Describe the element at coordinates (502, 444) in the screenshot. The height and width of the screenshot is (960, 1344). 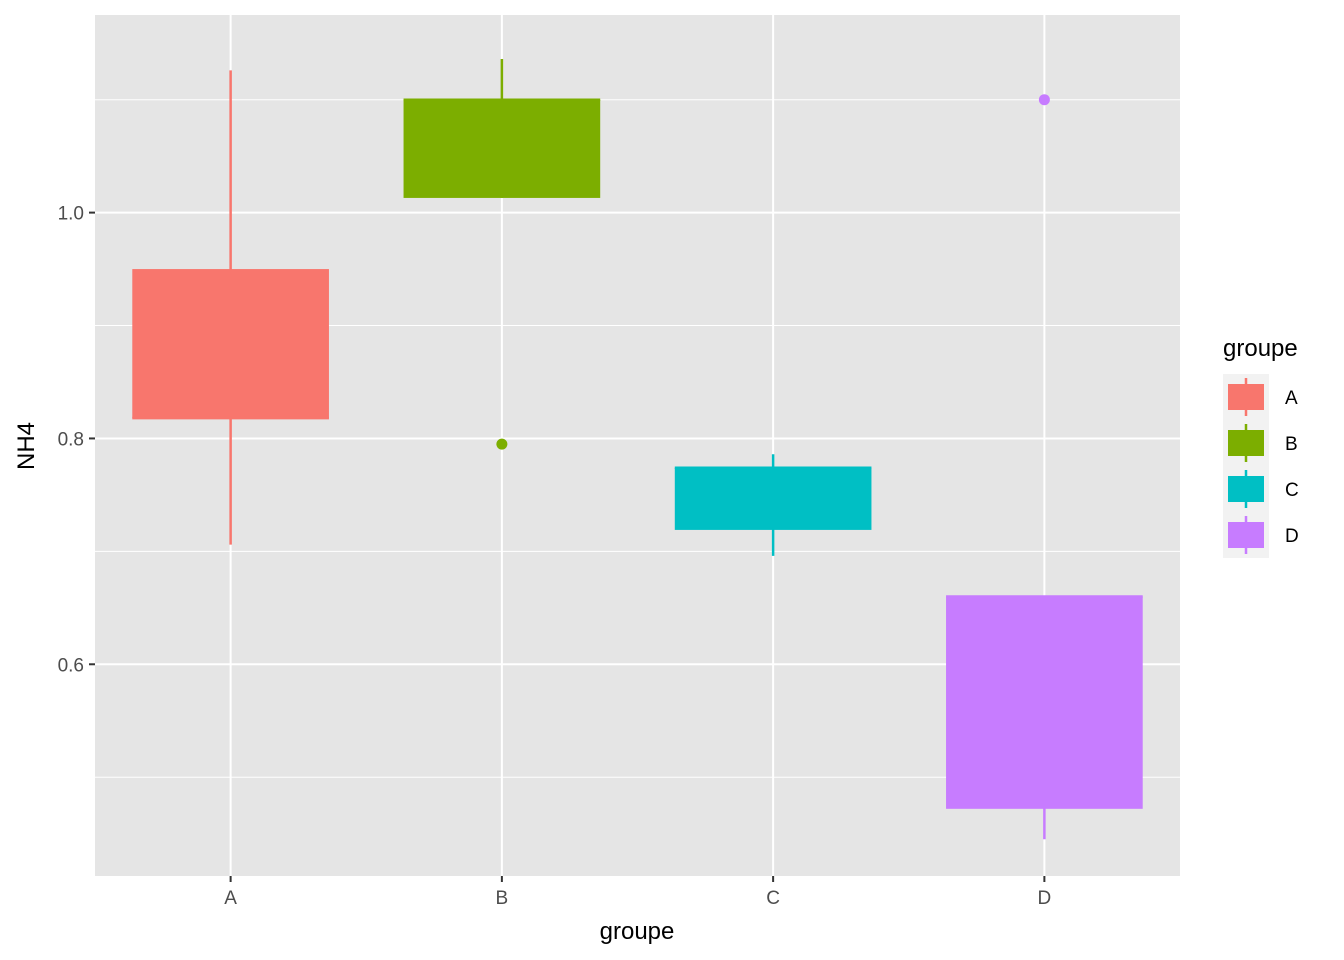
I see `outlier-point-b` at that location.